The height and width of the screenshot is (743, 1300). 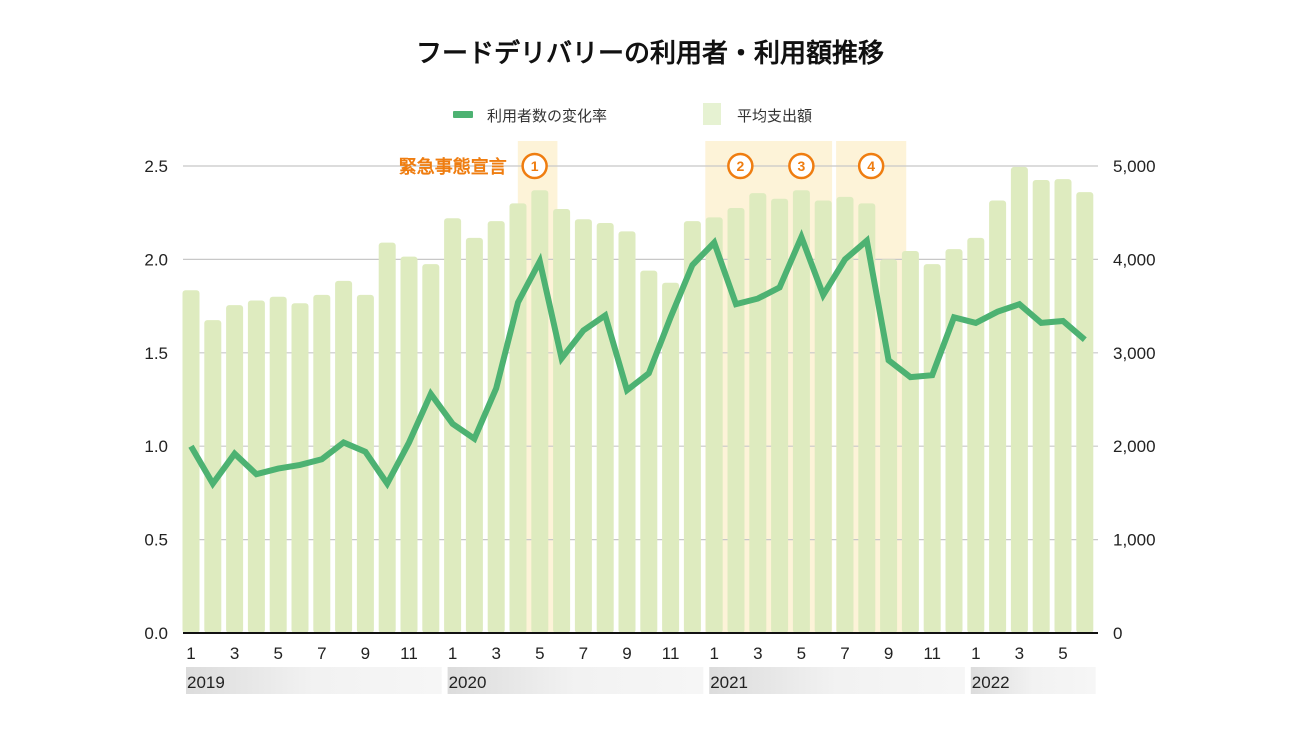 I want to click on legend-label-spending: 平均支出額, so click(x=774, y=116).